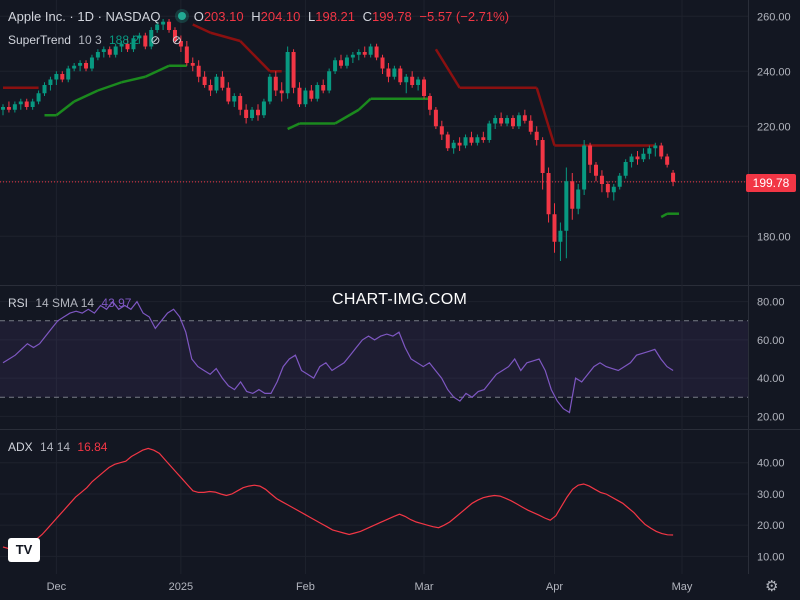 Image resolution: width=800 pixels, height=600 pixels. What do you see at coordinates (771, 183) in the screenshot?
I see `last-price-label: 199.78` at bounding box center [771, 183].